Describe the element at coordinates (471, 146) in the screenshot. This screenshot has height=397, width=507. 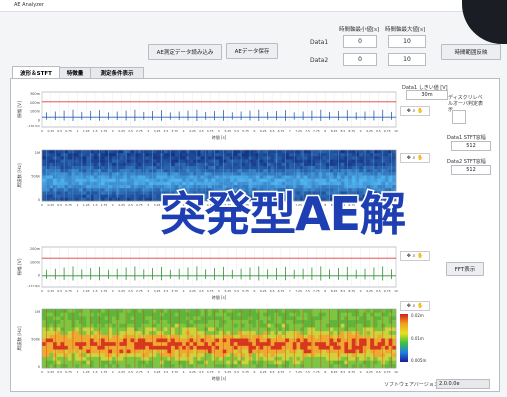
I see `stft1-input: 512` at that location.